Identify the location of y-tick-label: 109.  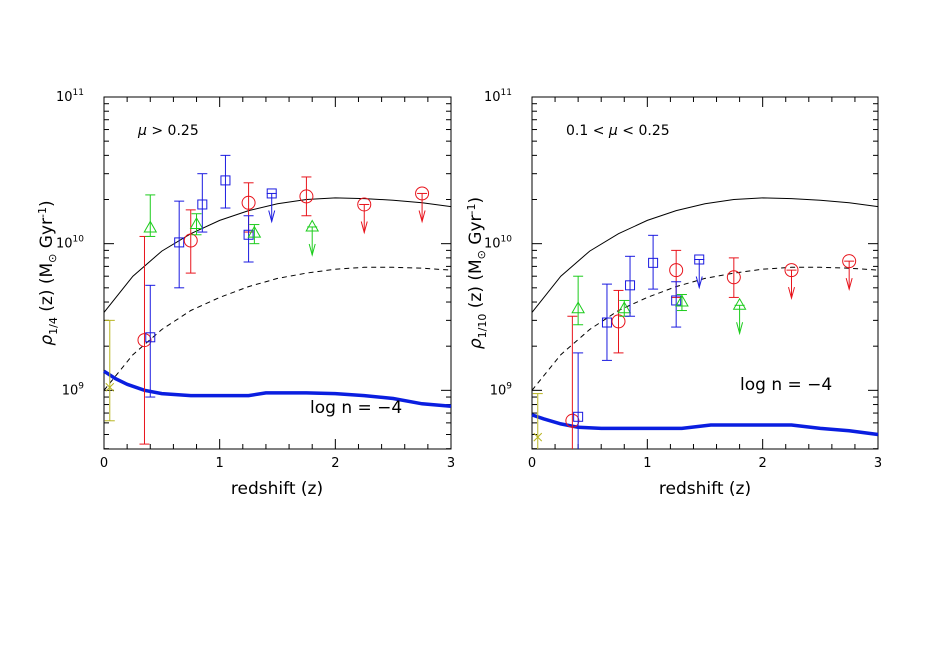
(501, 389).